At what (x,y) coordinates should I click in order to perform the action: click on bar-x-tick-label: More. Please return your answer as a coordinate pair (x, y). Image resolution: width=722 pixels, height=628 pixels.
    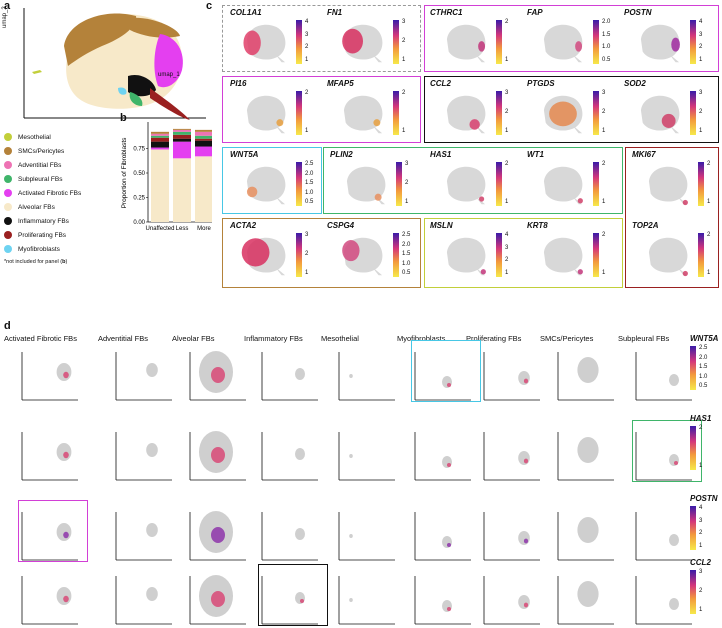
    Looking at the image, I should click on (204, 229).